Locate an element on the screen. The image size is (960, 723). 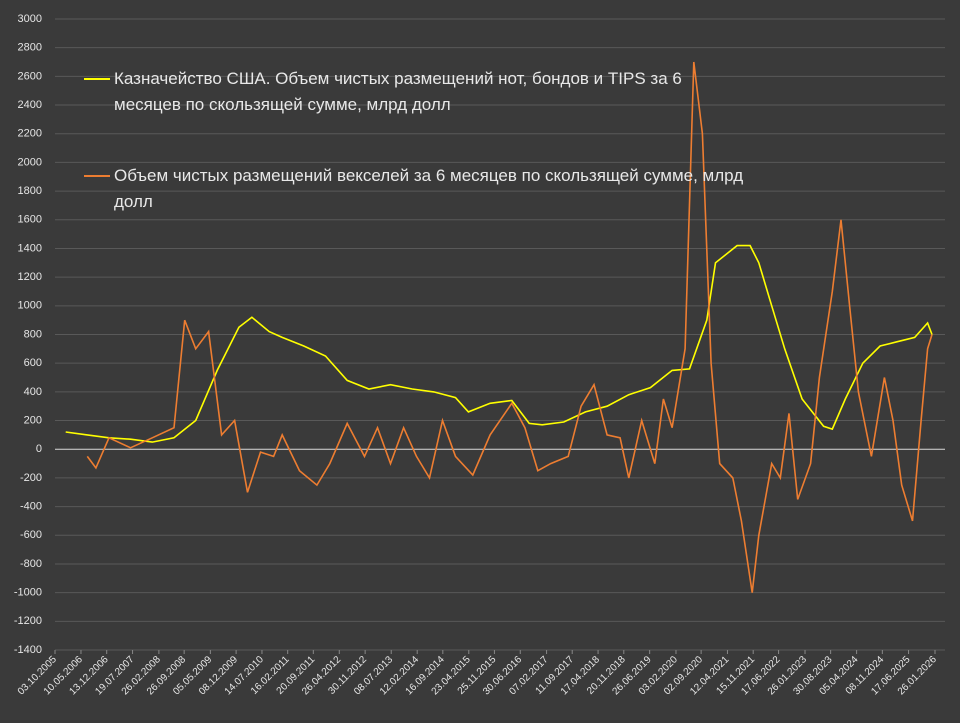
y-tick-label: 1800 is located at coordinates (30, 191).